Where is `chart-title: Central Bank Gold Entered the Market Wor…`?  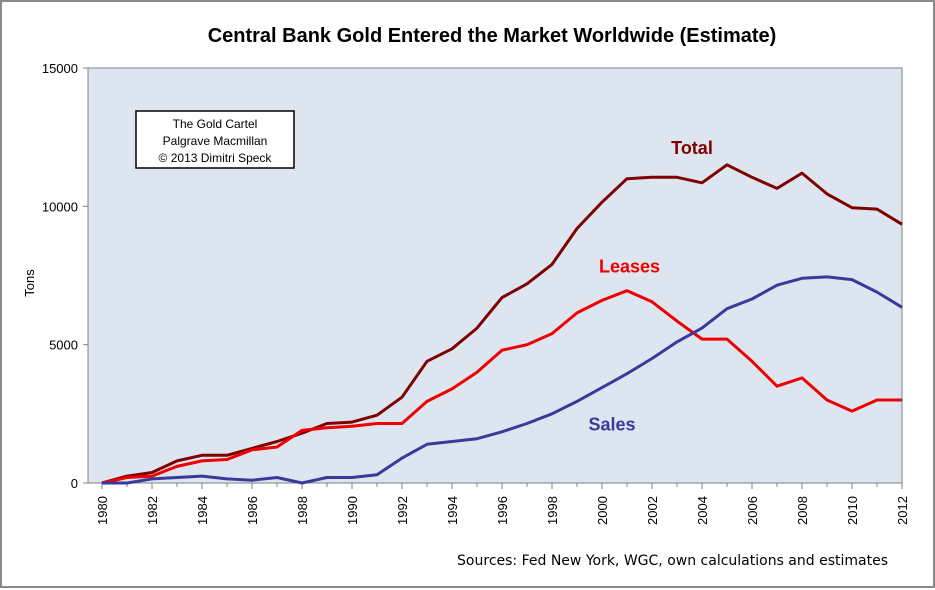
chart-title: Central Bank Gold Entered the Market Wor… is located at coordinates (492, 36).